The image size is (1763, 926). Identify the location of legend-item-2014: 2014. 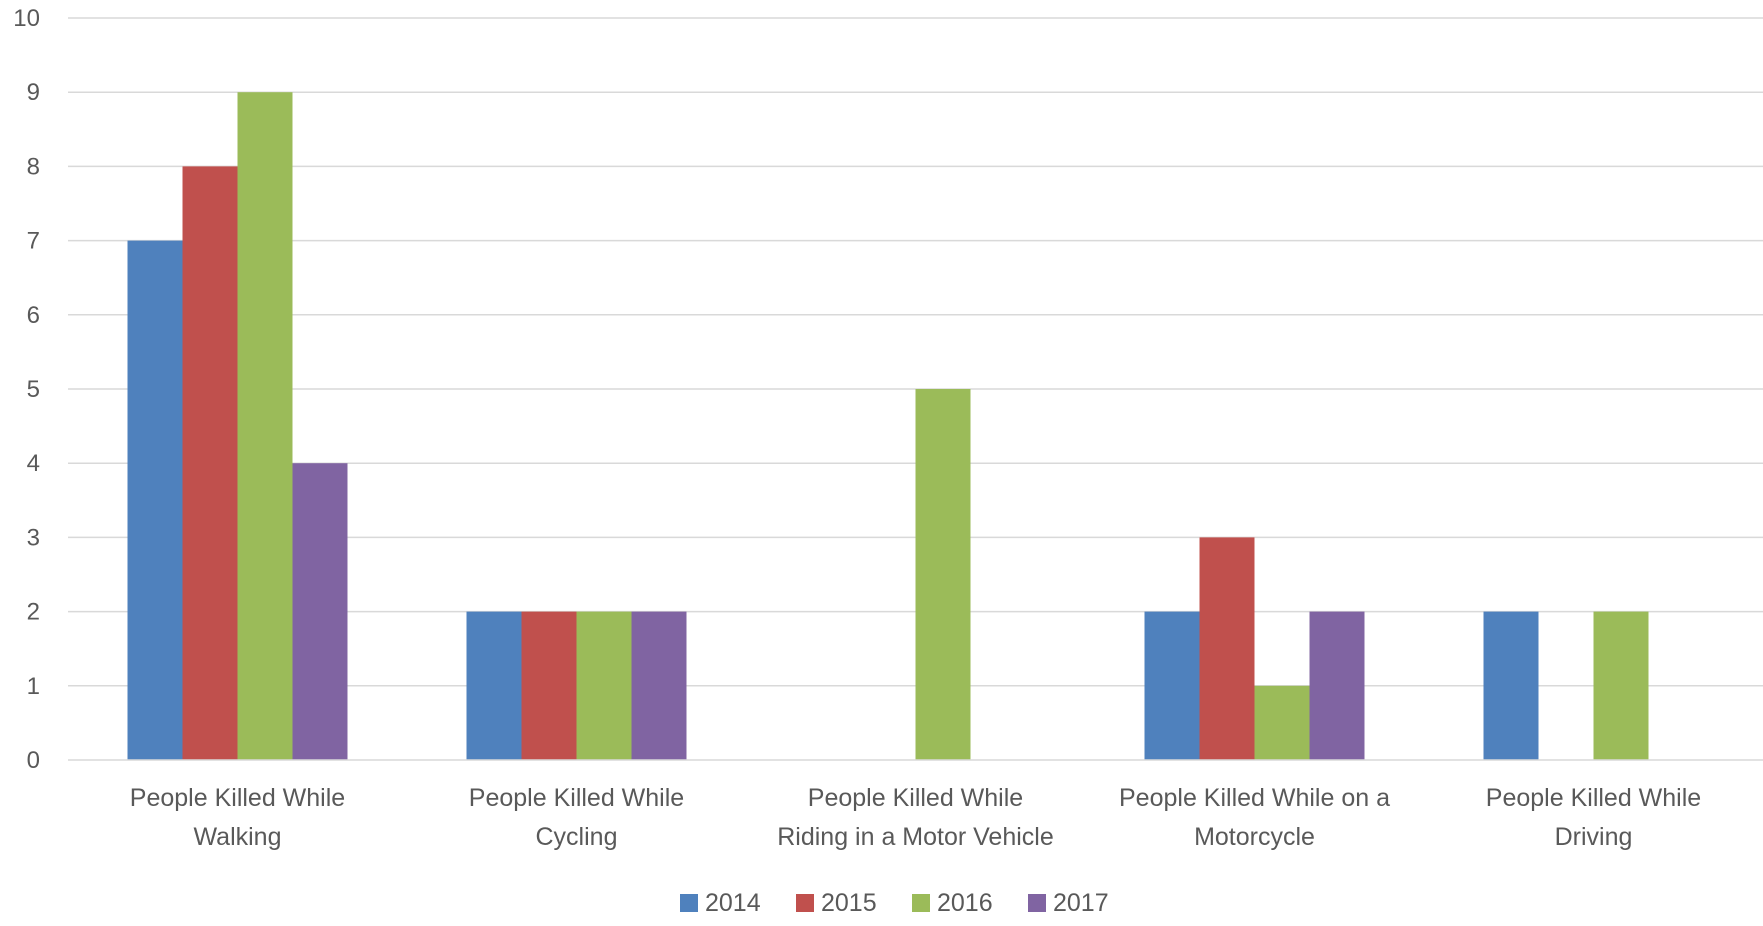
(720, 903).